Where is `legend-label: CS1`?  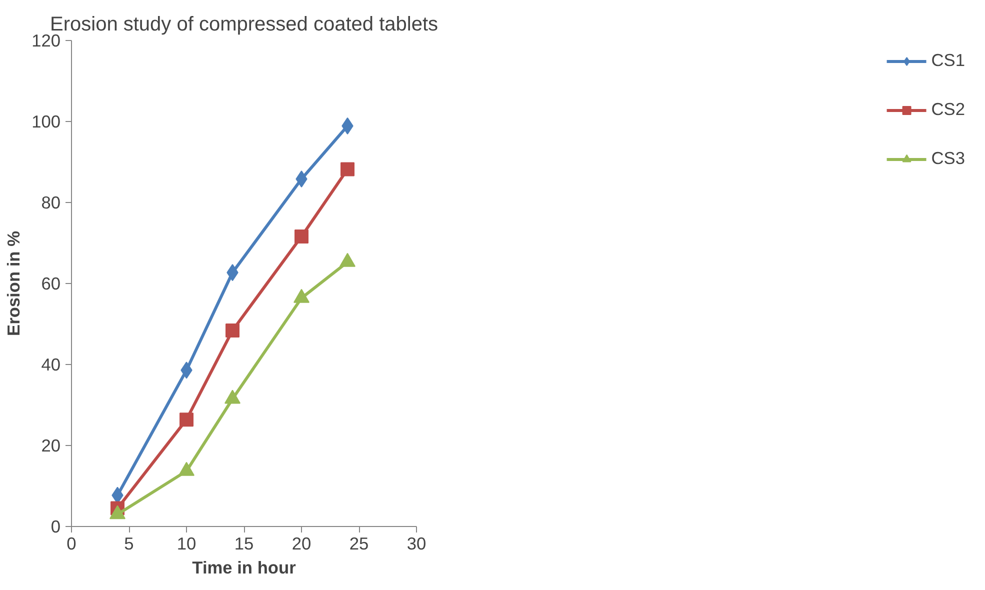
legend-label: CS1 is located at coordinates (948, 60).